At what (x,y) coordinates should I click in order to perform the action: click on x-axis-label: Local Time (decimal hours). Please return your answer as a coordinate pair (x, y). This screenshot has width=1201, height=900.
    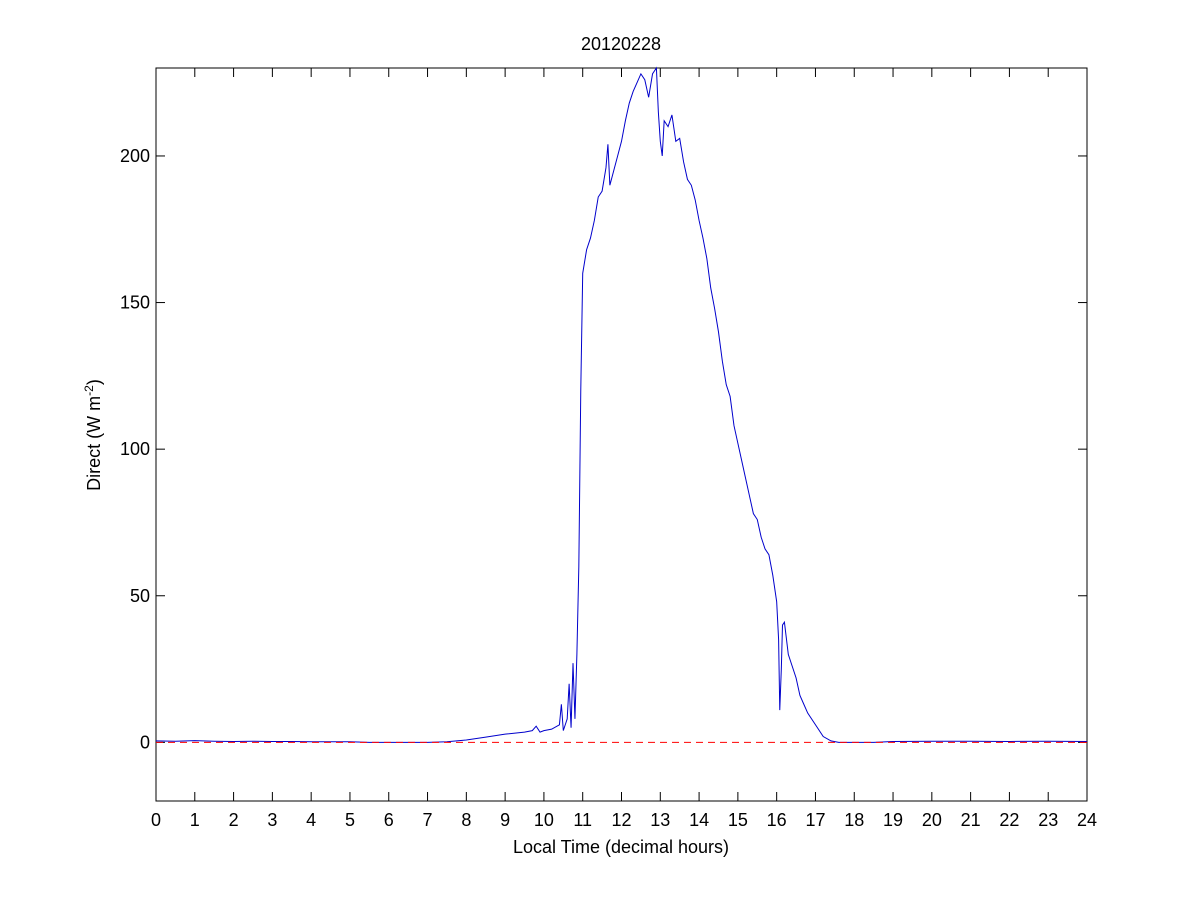
    Looking at the image, I should click on (621, 847).